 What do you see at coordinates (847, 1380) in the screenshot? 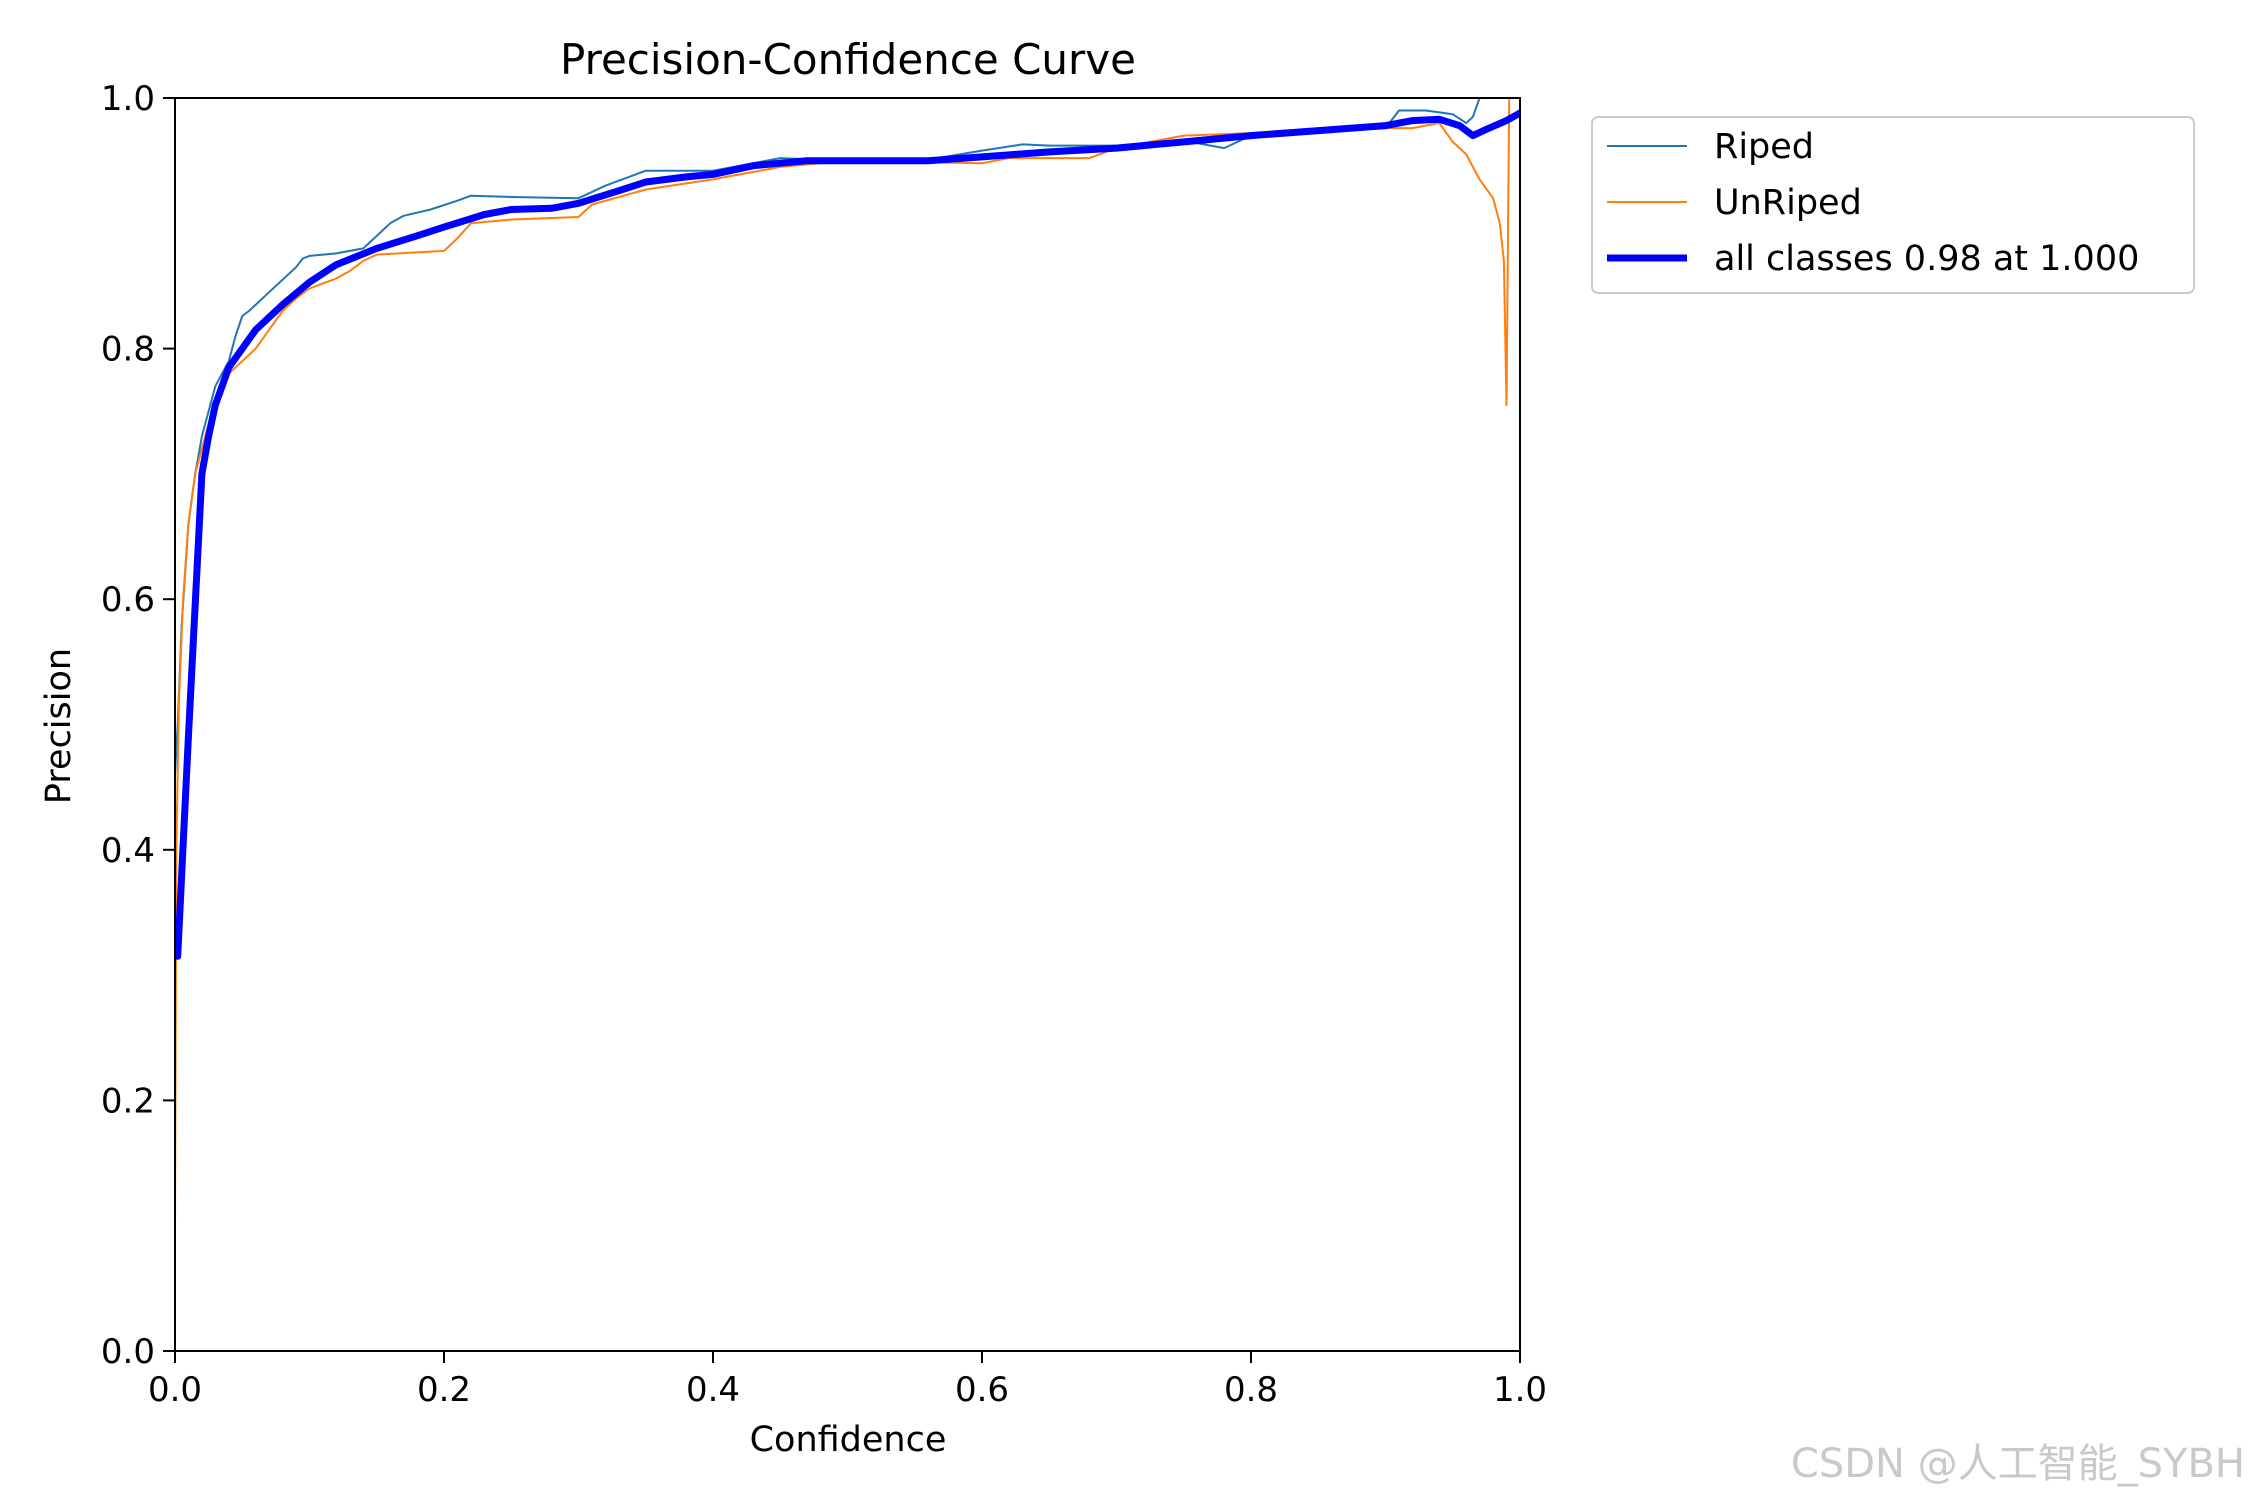
I see `x-axis-ticks: 0.0 0.2 0.4 0.6 0.8 1.0` at bounding box center [847, 1380].